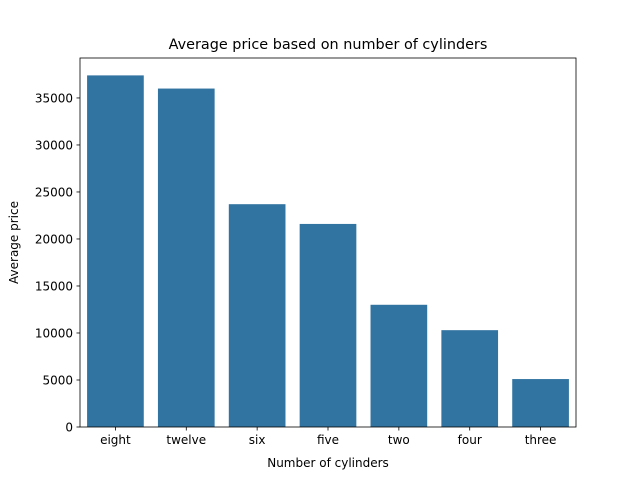 This screenshot has width=640, height=484. What do you see at coordinates (115, 251) in the screenshot?
I see `bar-eight` at bounding box center [115, 251].